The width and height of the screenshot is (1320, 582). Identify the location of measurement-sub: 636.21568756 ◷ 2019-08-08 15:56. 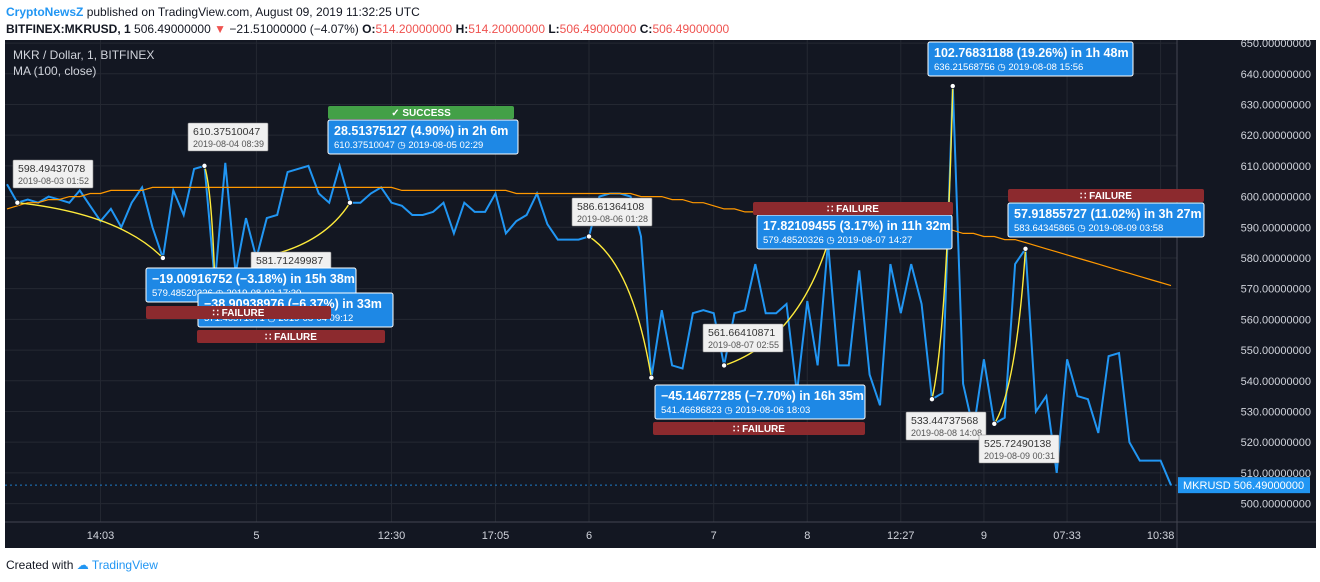
(1008, 67).